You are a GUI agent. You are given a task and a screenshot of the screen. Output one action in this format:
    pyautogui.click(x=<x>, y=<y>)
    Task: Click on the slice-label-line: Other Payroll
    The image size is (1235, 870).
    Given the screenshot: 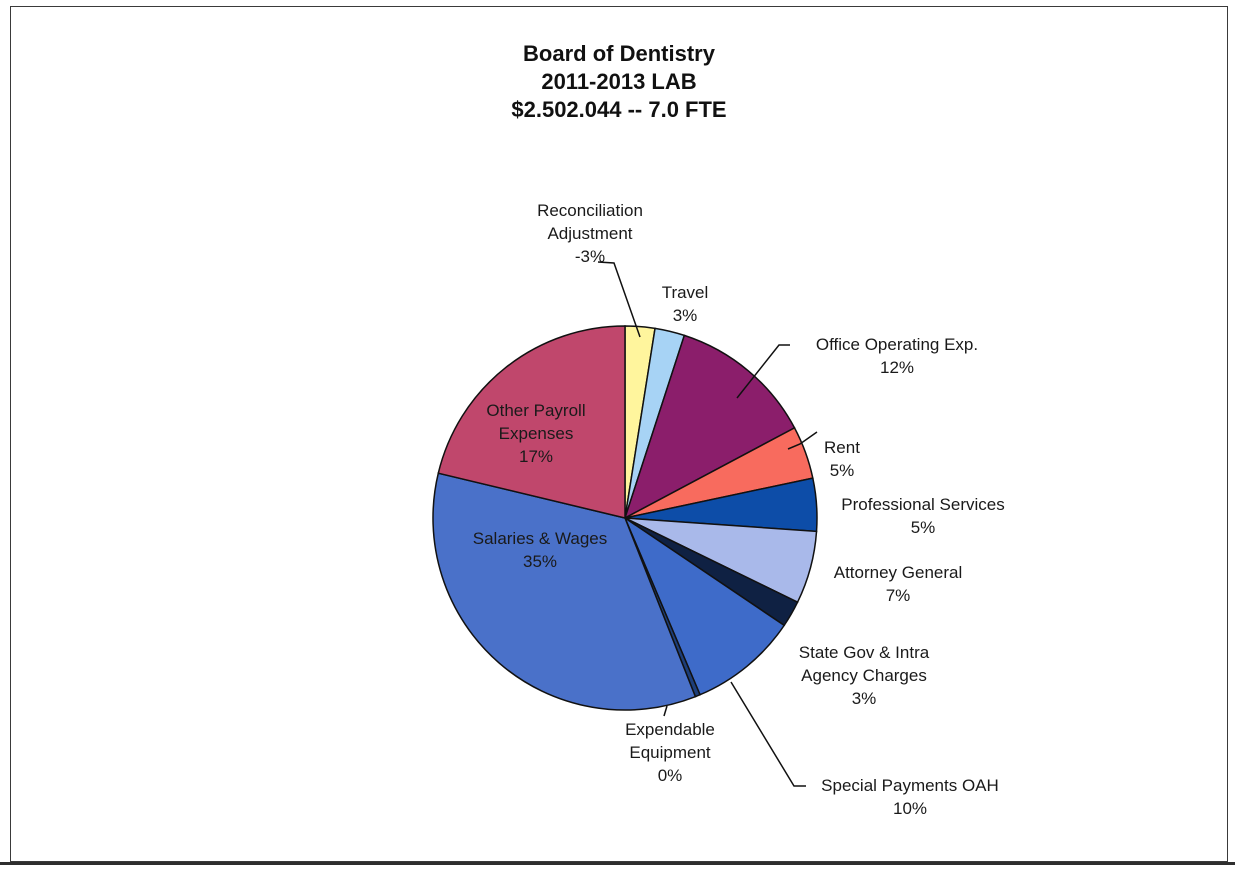 What is the action you would take?
    pyautogui.click(x=535, y=410)
    